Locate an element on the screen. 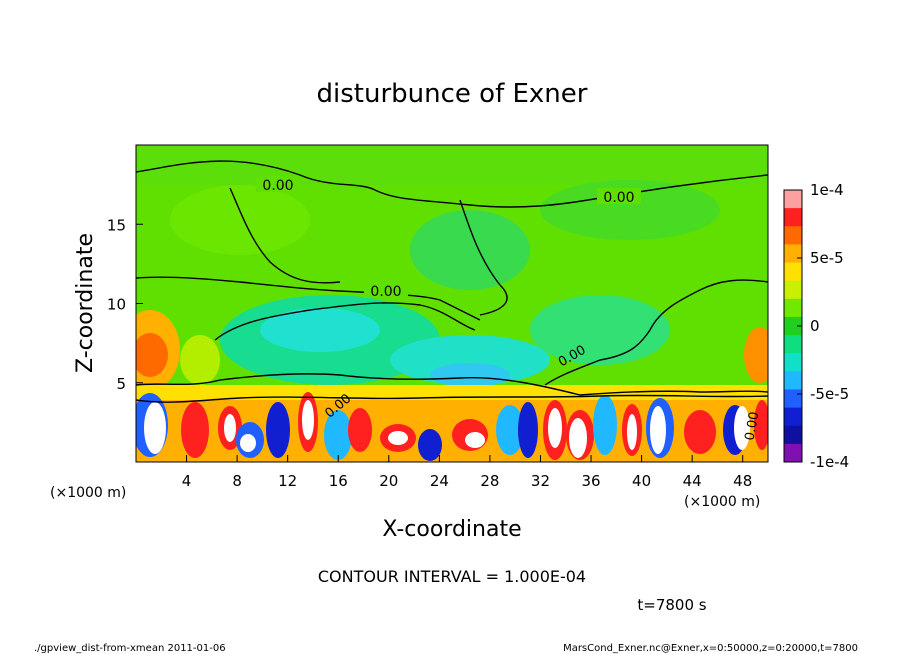 The width and height of the screenshot is (904, 654). colorbar-tick-label: 5e-5 is located at coordinates (827, 258).